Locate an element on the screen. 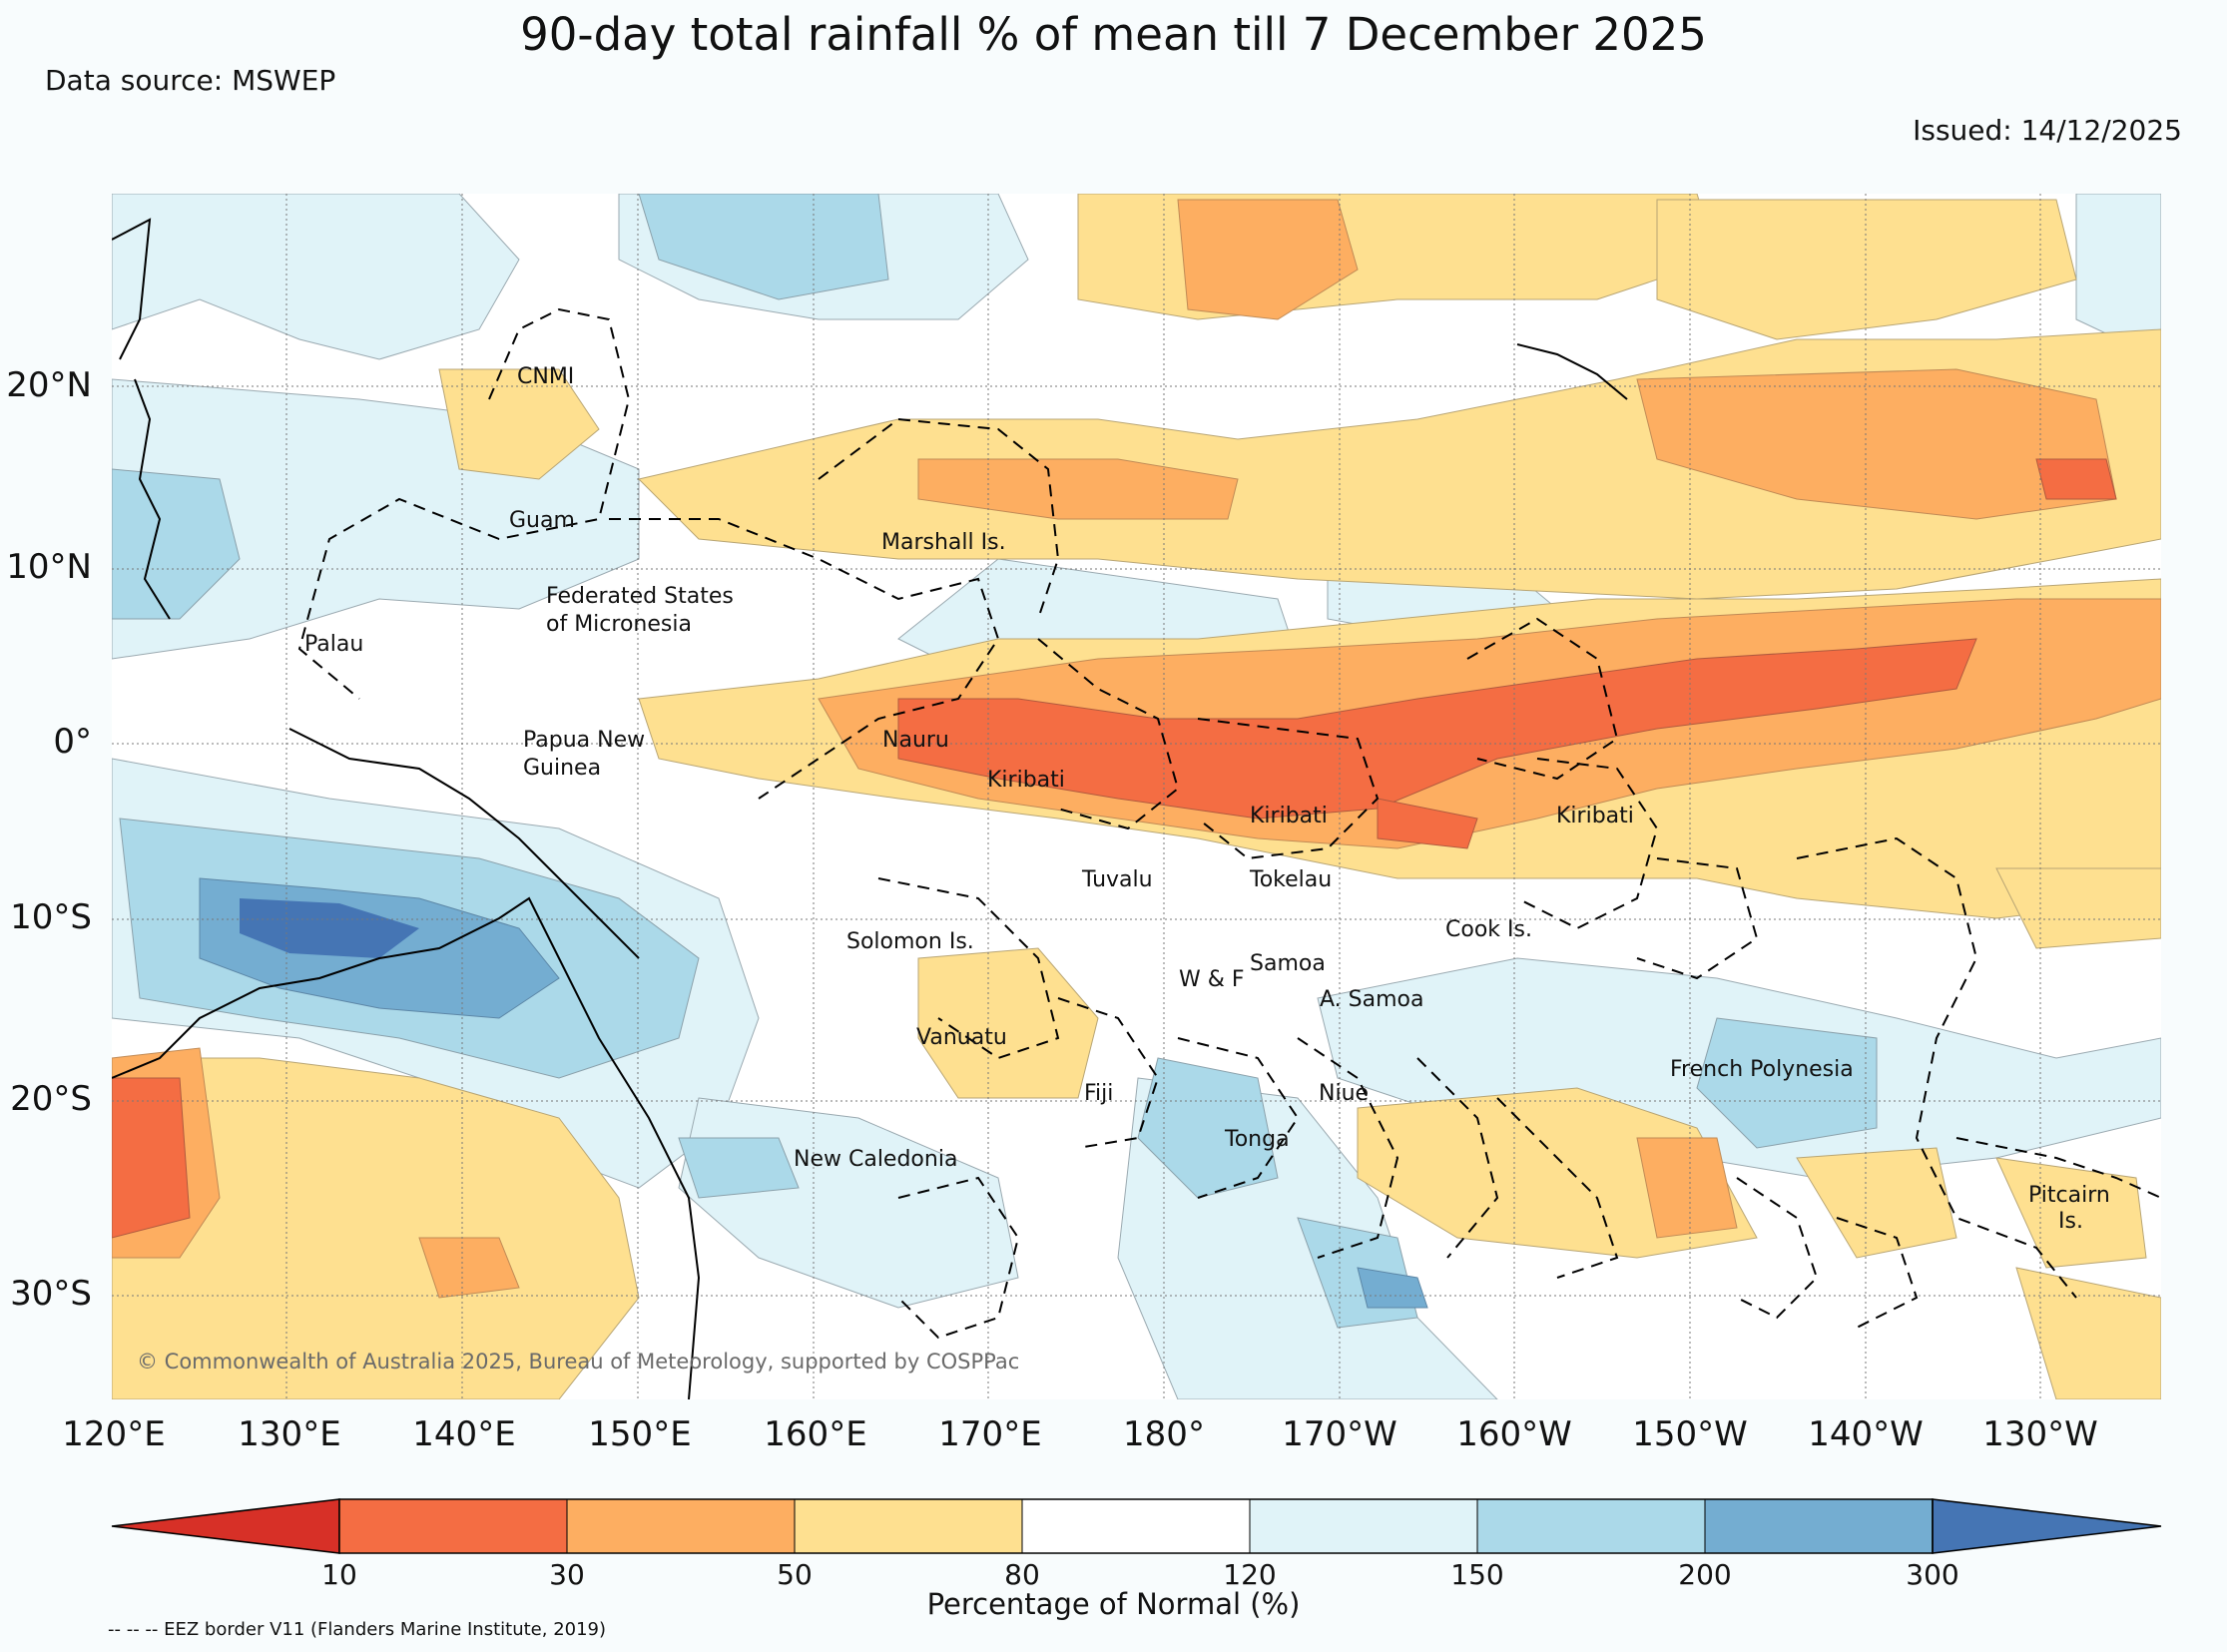 The image size is (2227, 1652). colorbar is located at coordinates (1136, 1526).